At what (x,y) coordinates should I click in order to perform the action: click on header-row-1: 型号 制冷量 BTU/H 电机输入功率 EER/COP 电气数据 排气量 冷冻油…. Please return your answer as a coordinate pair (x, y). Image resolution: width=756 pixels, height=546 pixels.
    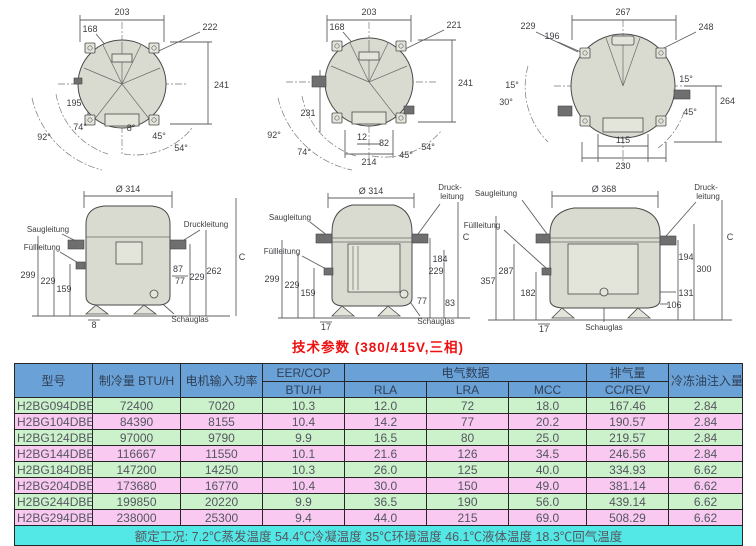
    Looking at the image, I should click on (378, 380).